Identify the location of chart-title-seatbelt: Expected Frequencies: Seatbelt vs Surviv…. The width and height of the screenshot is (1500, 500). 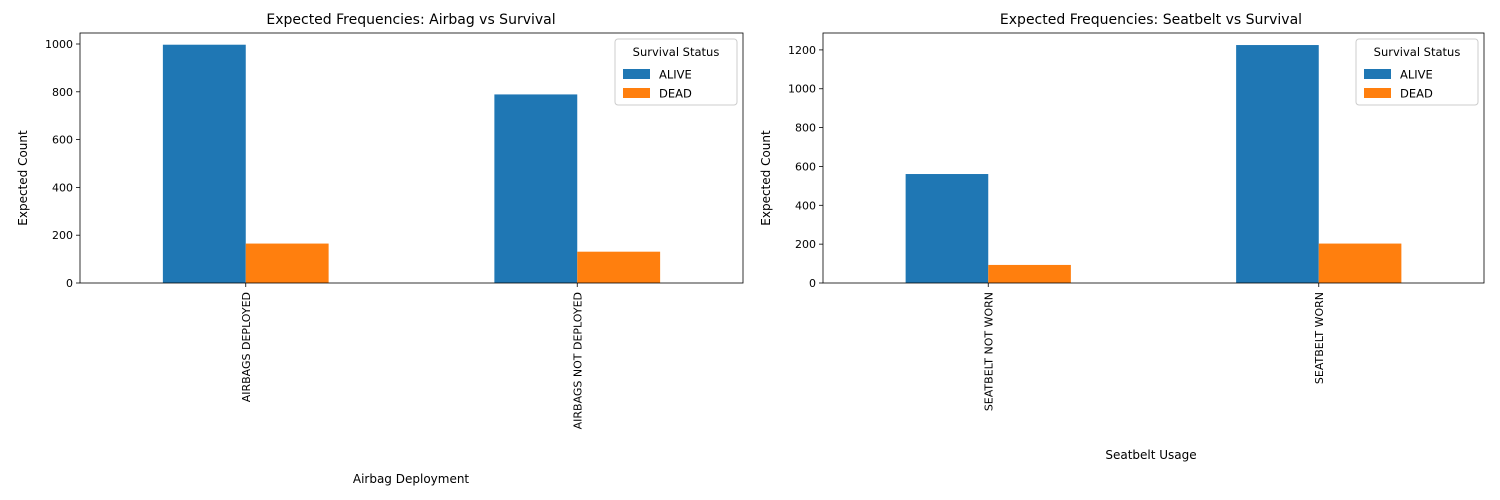
(1151, 20).